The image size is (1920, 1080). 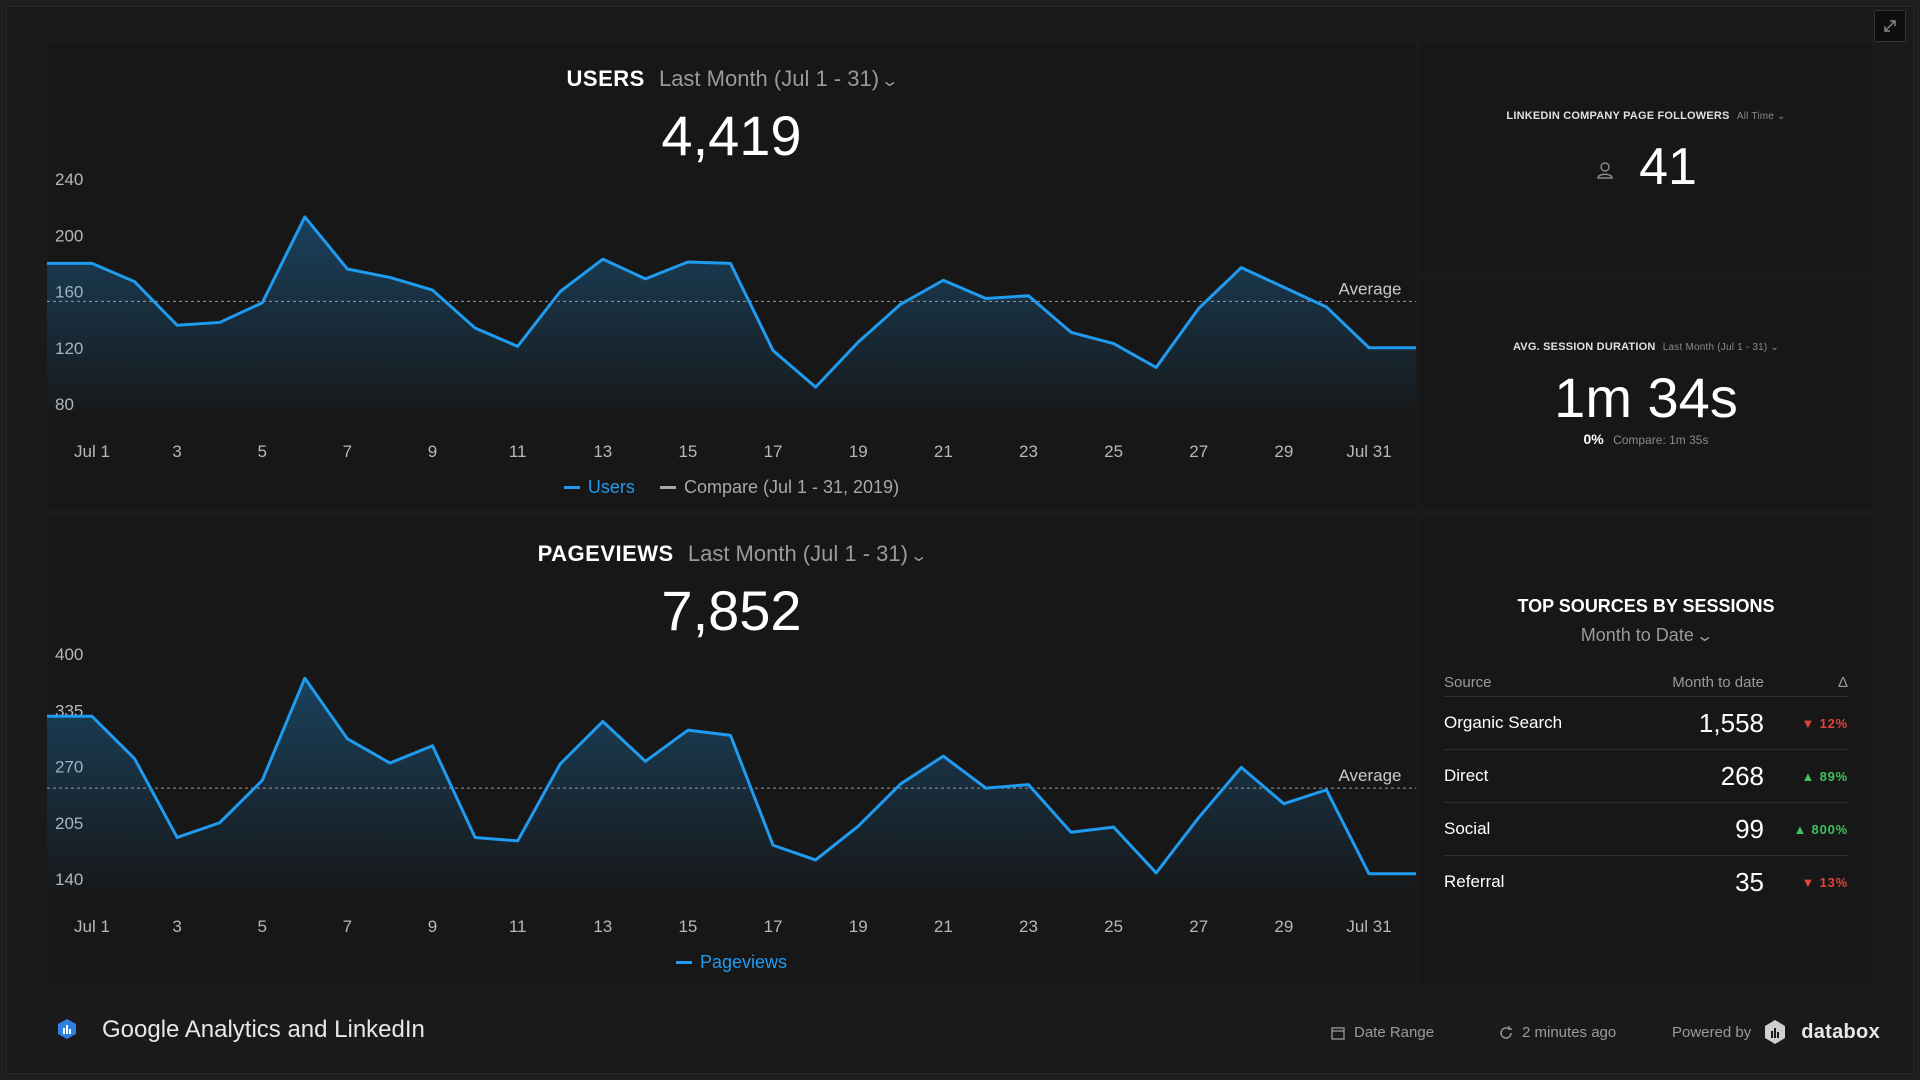 I want to click on session-value: 1m 34s, so click(x=1646, y=397).